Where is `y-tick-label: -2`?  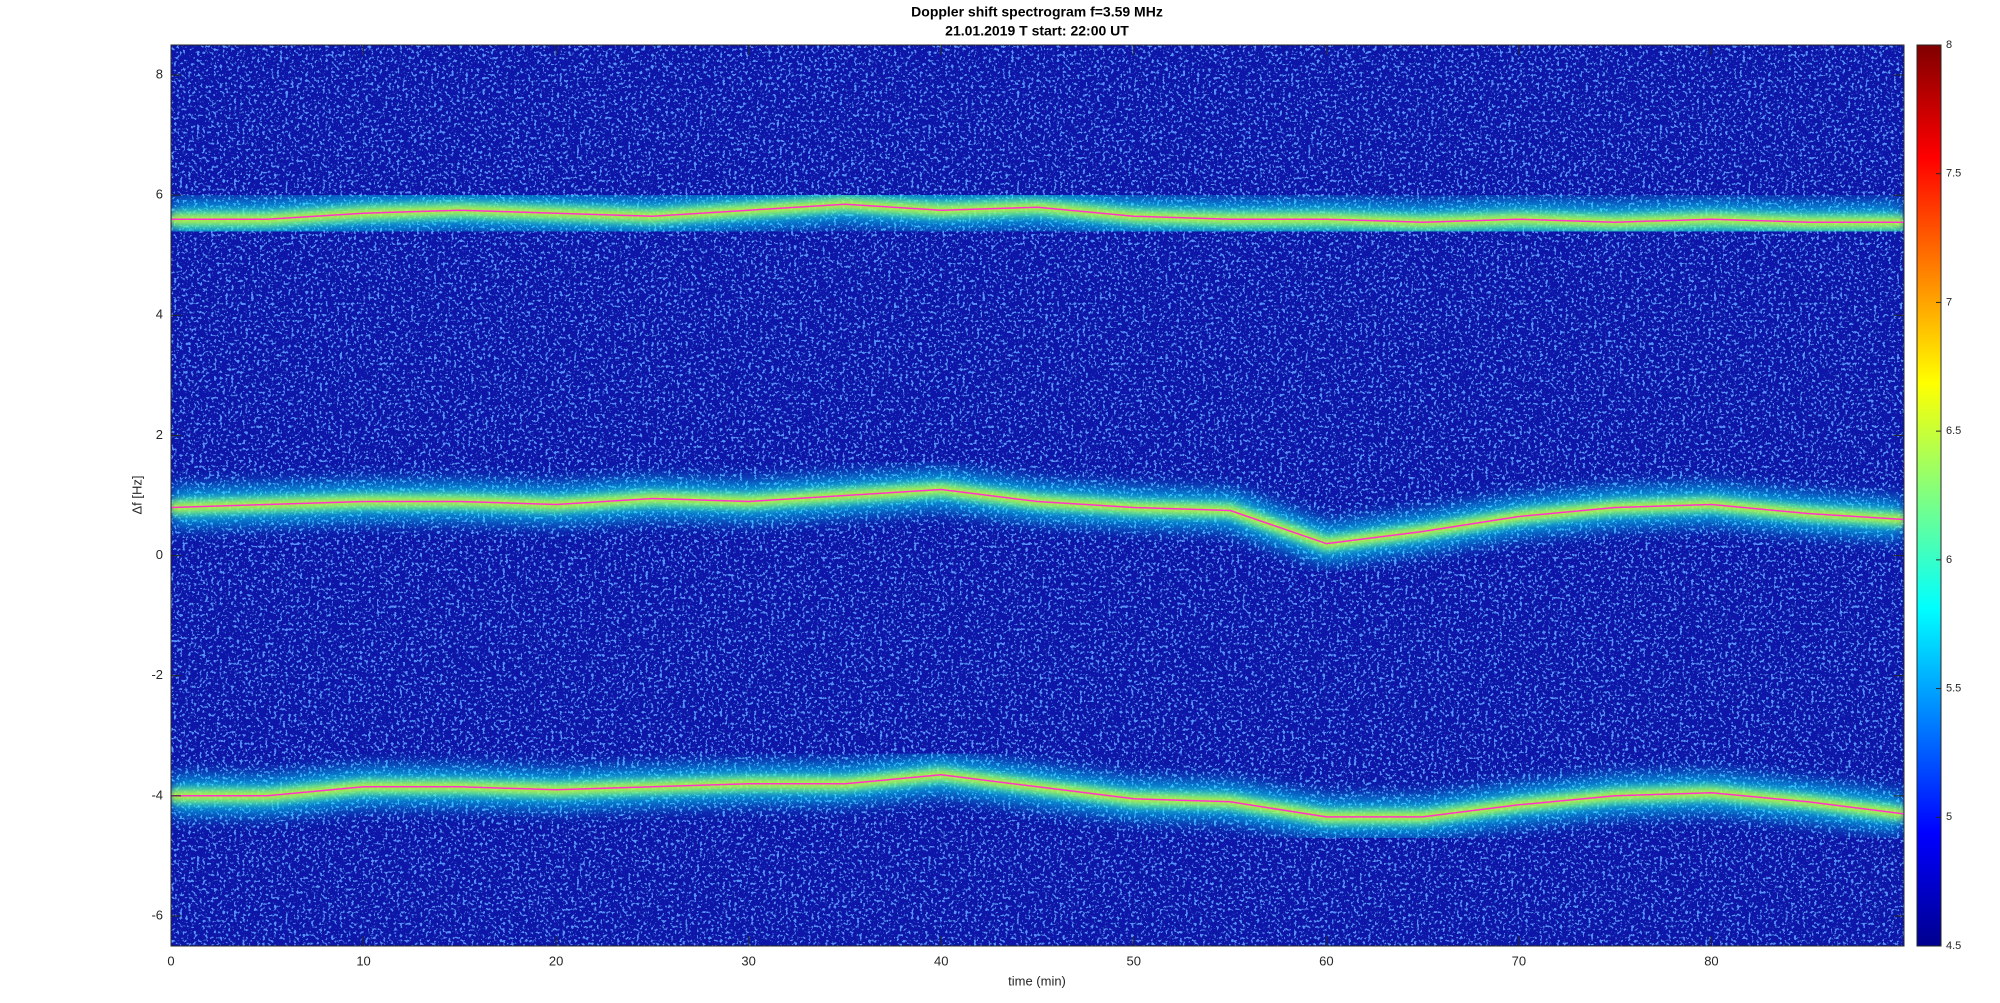
y-tick-label: -2 is located at coordinates (157, 674).